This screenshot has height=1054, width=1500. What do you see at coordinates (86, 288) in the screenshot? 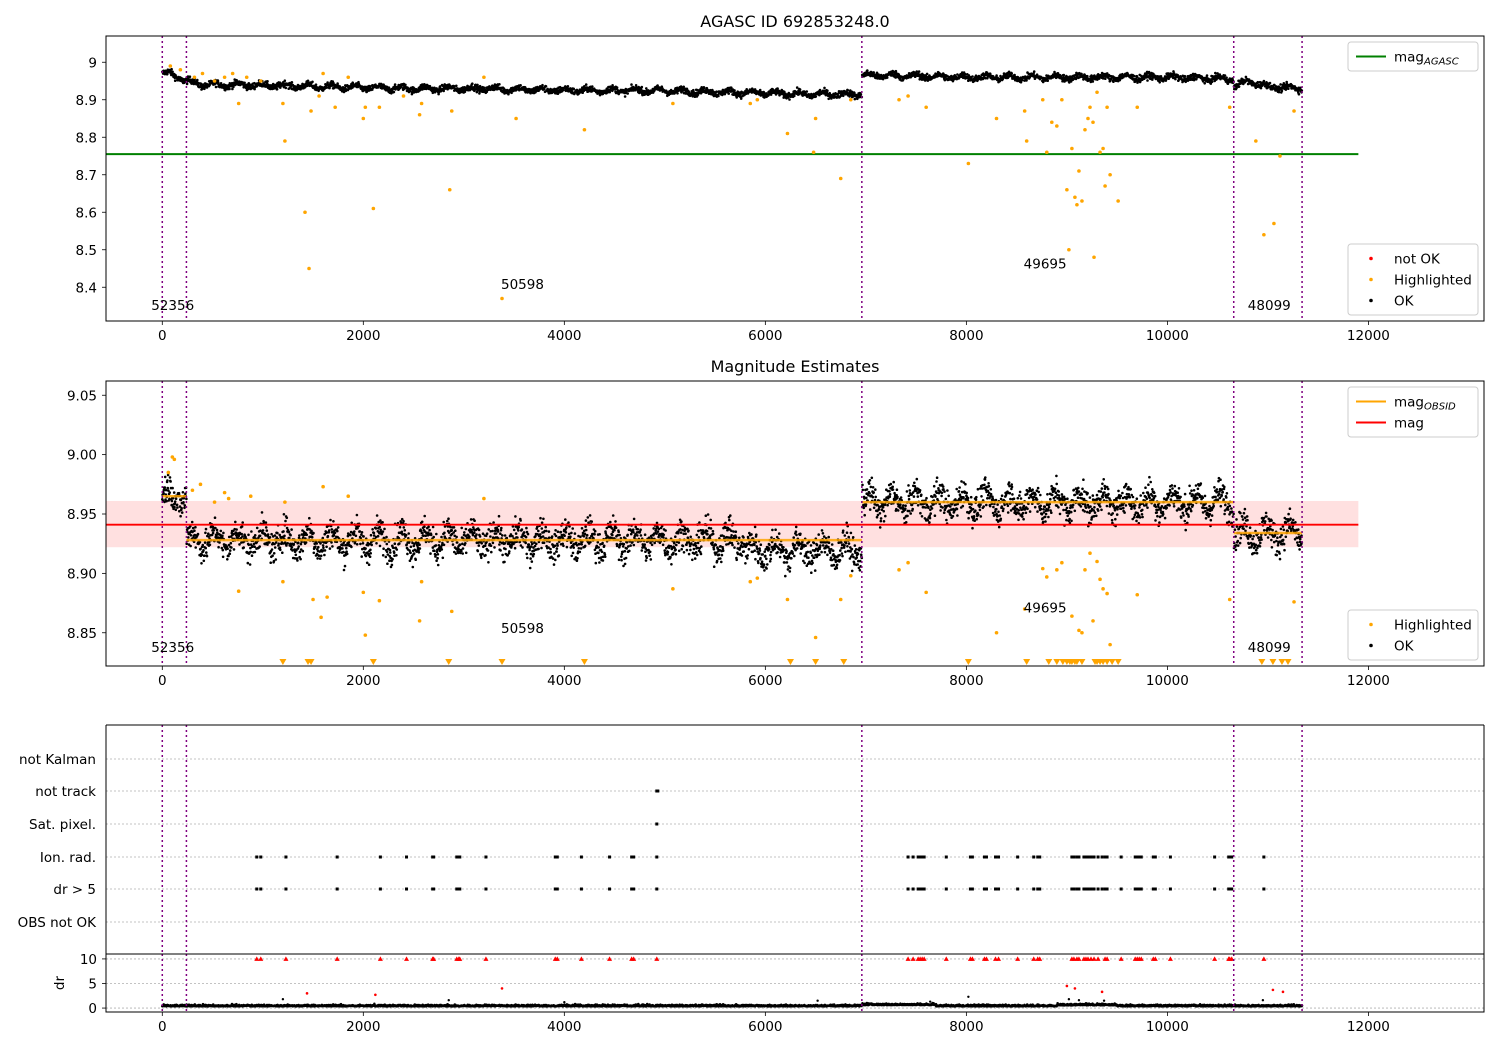
I see `y-tick-label: 8.4` at bounding box center [86, 288].